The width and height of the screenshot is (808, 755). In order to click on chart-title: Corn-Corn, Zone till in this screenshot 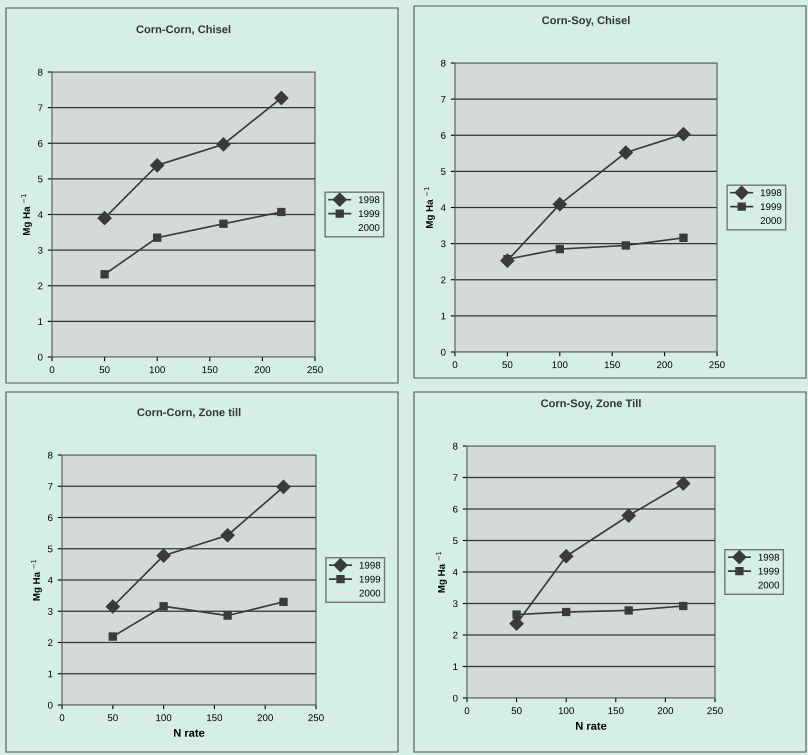, I will do `click(188, 413)`.